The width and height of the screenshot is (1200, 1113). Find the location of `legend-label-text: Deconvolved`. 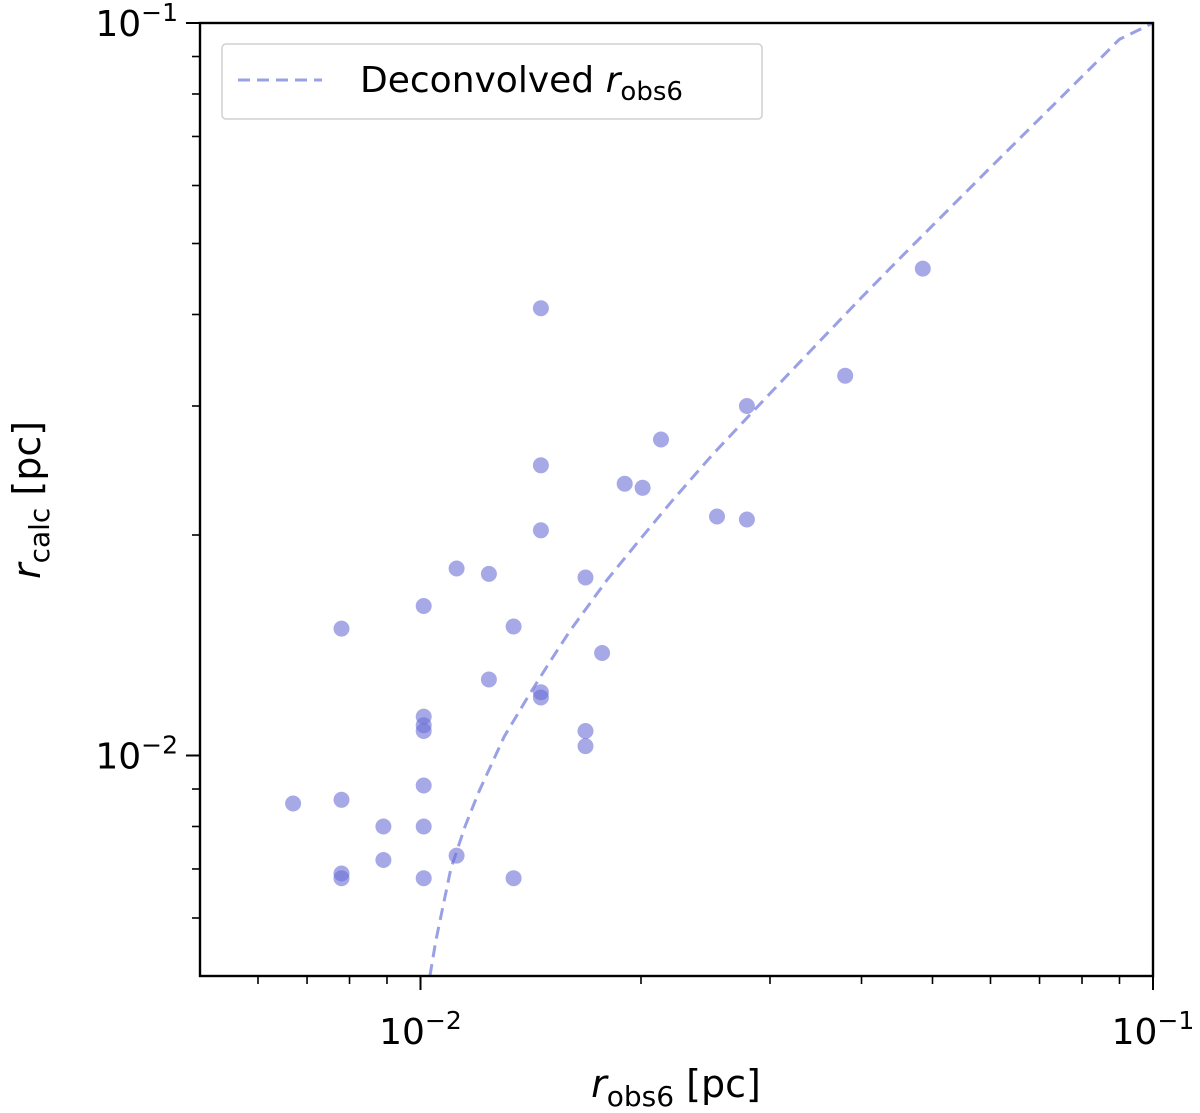

legend-label-text: Deconvolved is located at coordinates (483, 80).